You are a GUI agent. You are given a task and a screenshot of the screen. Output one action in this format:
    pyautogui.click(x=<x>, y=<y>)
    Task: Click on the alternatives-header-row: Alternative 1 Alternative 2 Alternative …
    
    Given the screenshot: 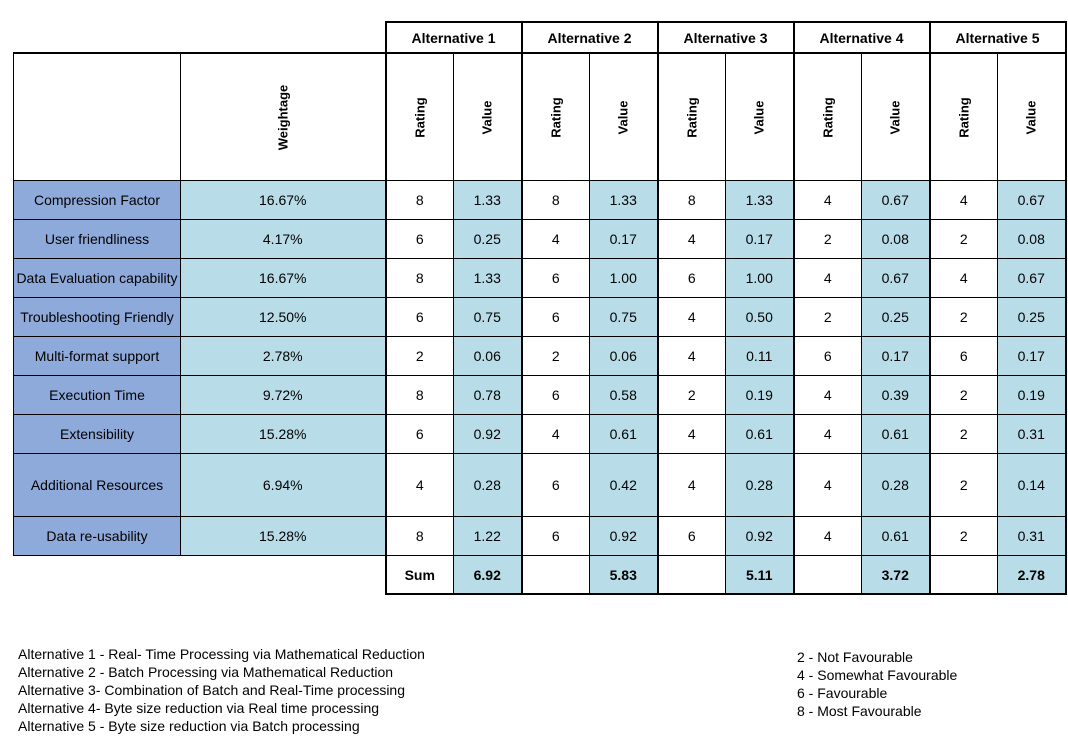 What is the action you would take?
    pyautogui.click(x=540, y=37)
    